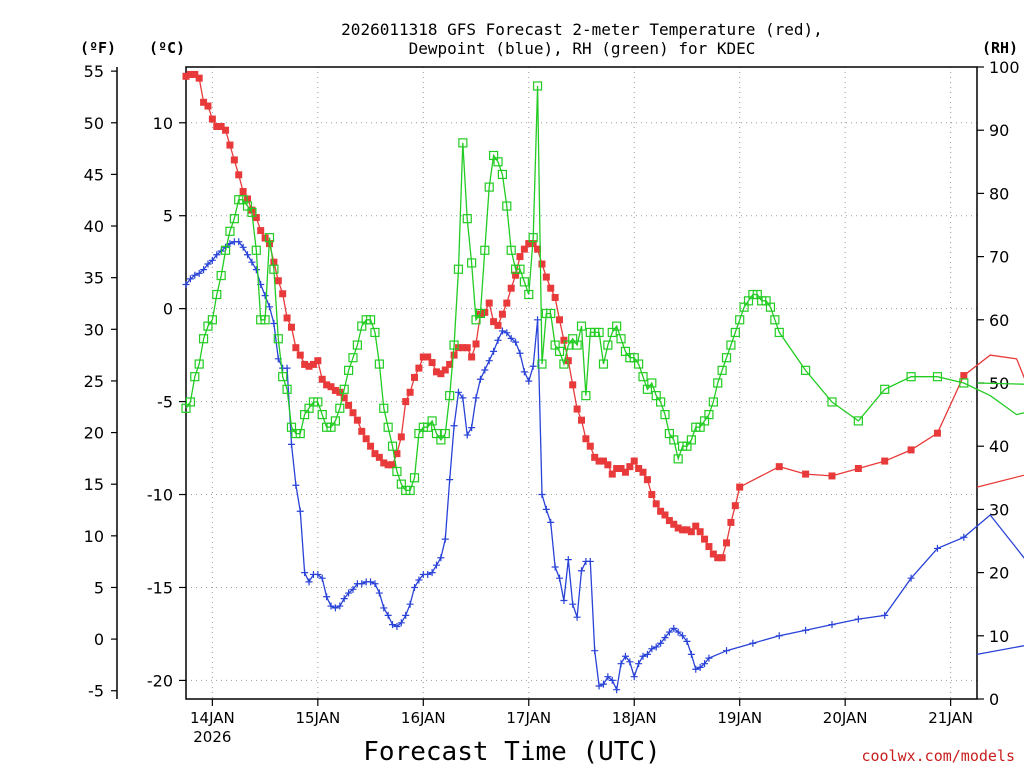 The width and height of the screenshot is (1024, 768). What do you see at coordinates (528, 718) in the screenshot?
I see `x-tick-label: 17JAN` at bounding box center [528, 718].